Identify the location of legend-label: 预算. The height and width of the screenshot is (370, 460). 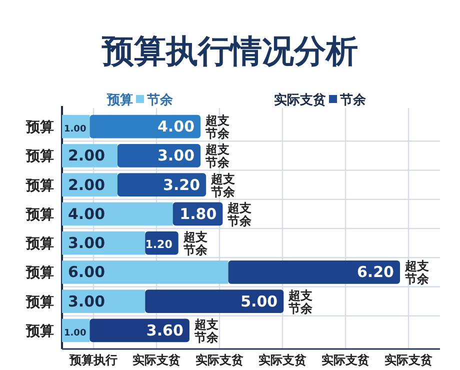
(119, 100).